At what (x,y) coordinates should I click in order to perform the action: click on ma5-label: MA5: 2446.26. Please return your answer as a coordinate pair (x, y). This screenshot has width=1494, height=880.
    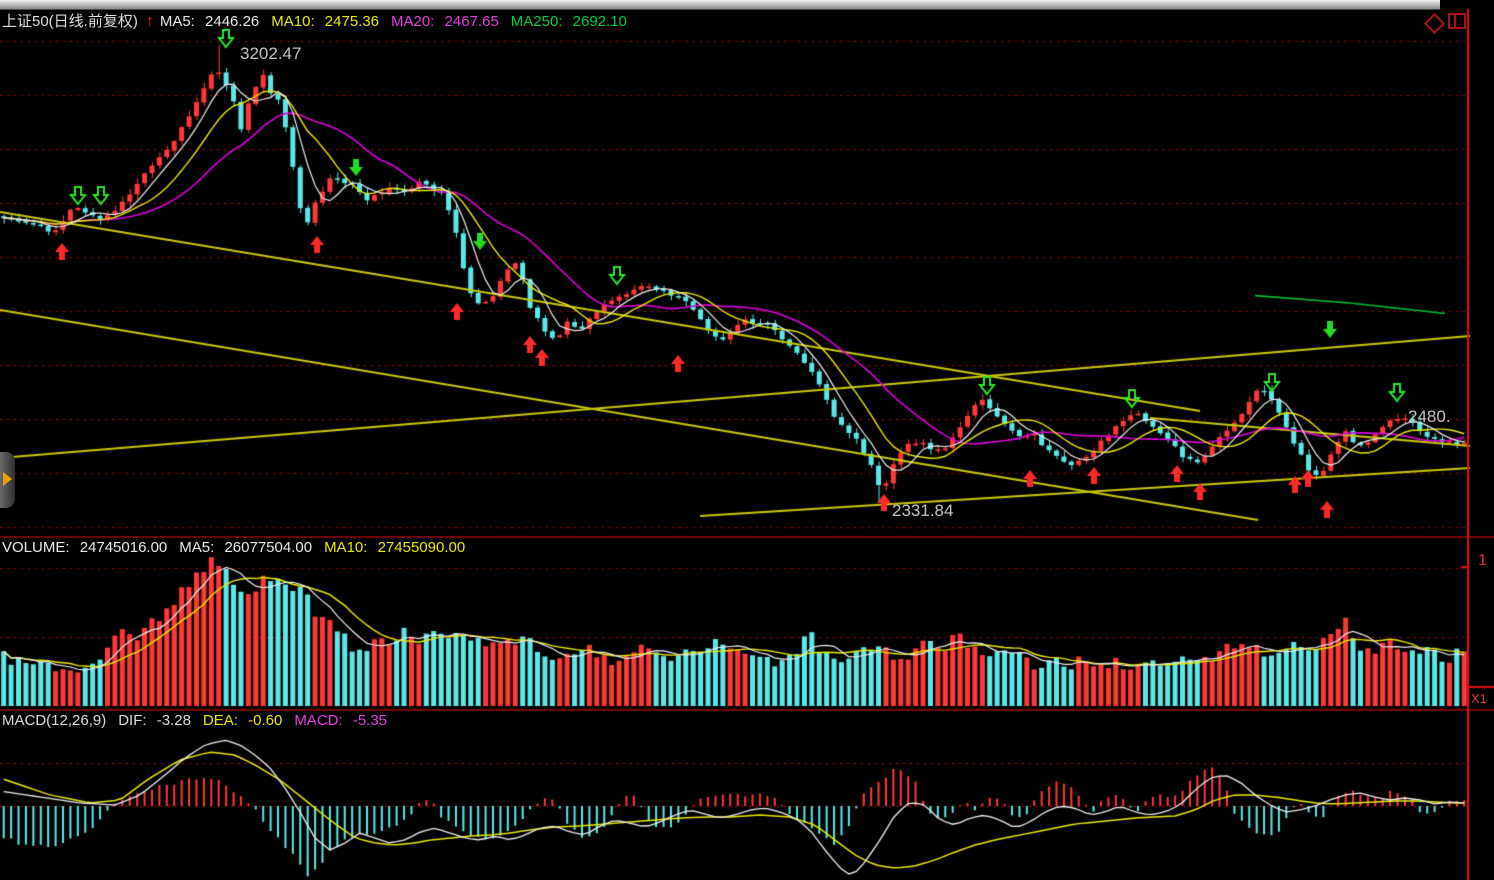
    Looking at the image, I should click on (209, 21).